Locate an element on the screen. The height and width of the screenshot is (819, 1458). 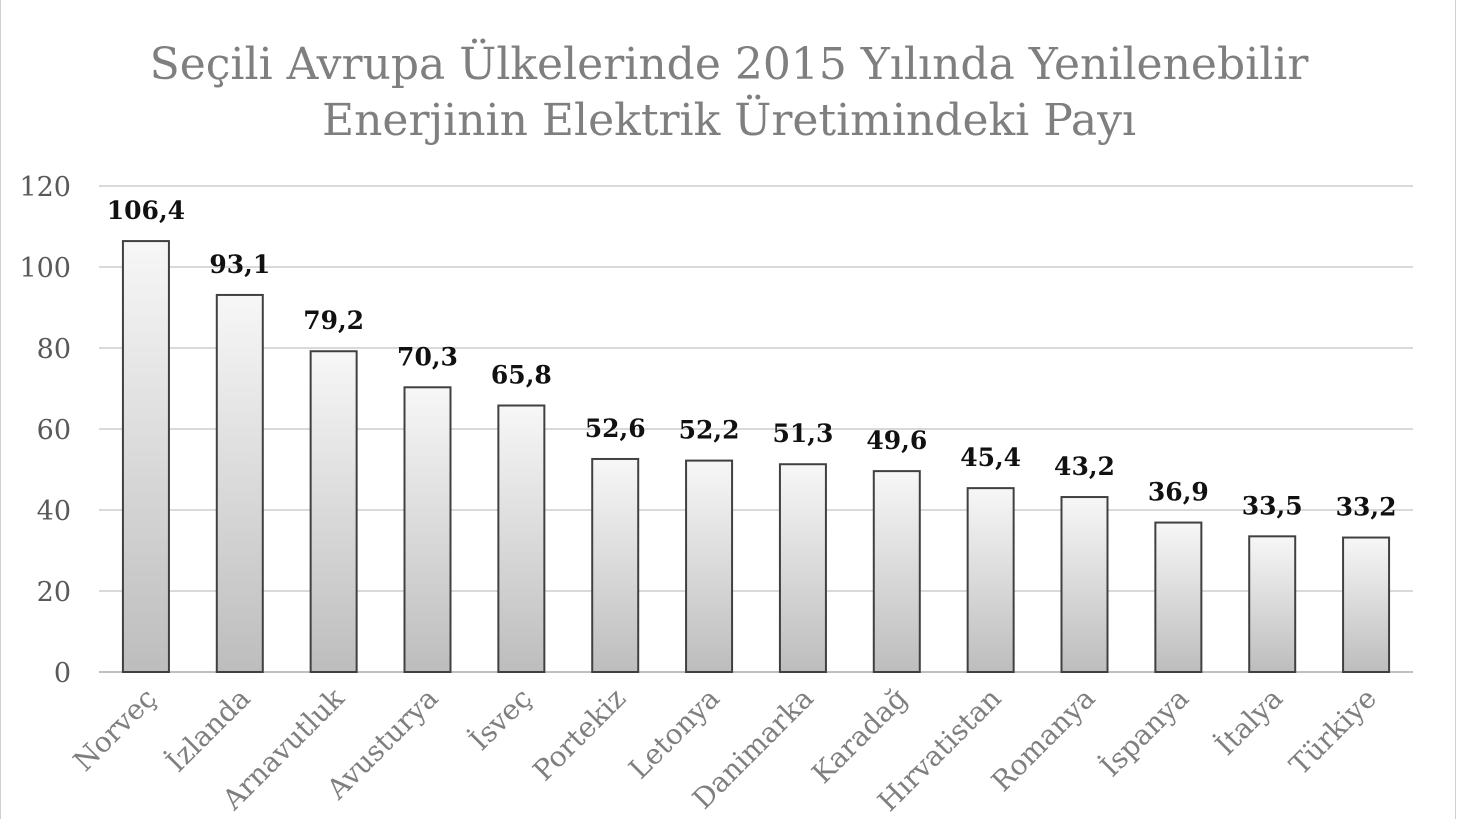
y-tick-label-100: 100 is located at coordinates (45, 268).